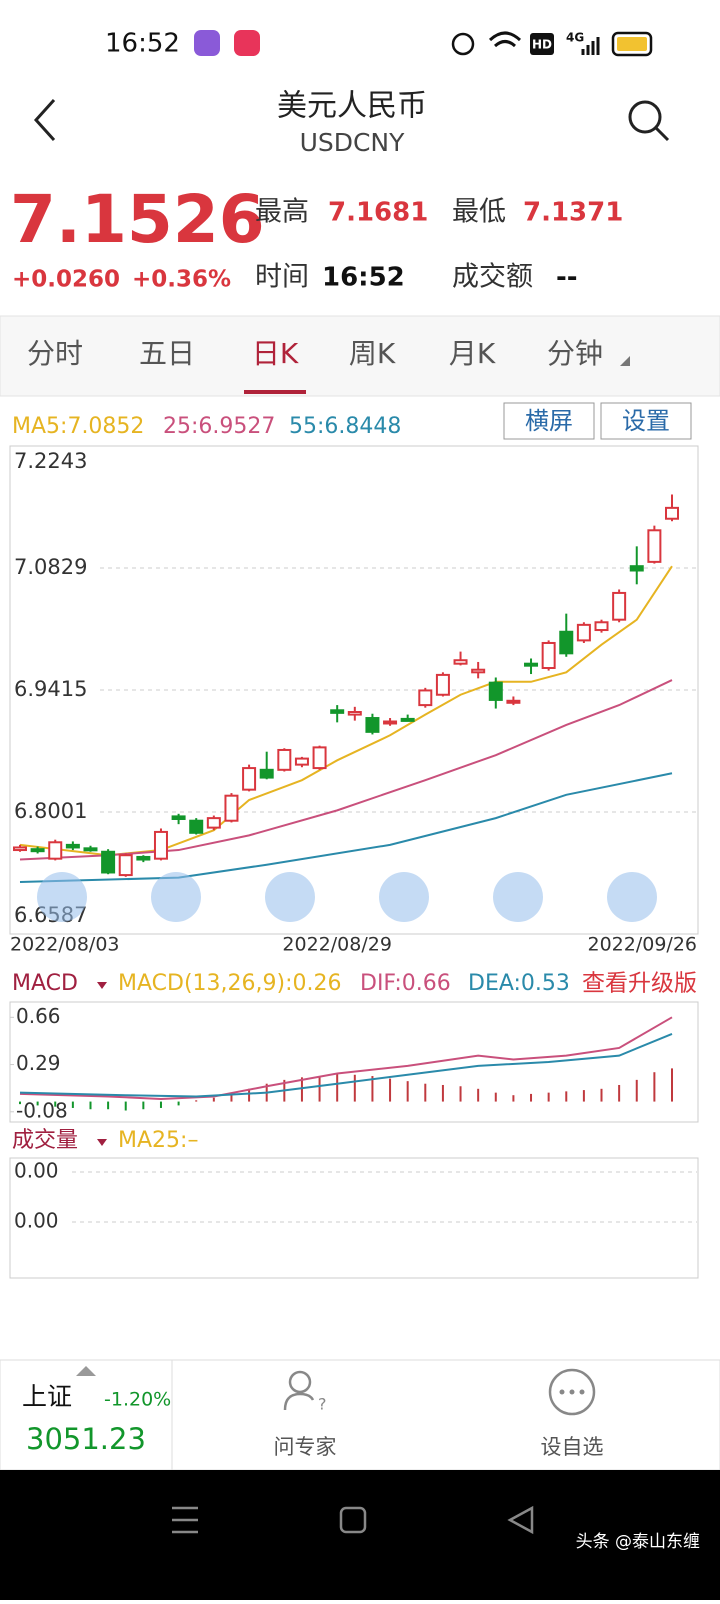 This screenshot has width=720, height=1604. I want to click on back-nav-button, so click(520, 1520).